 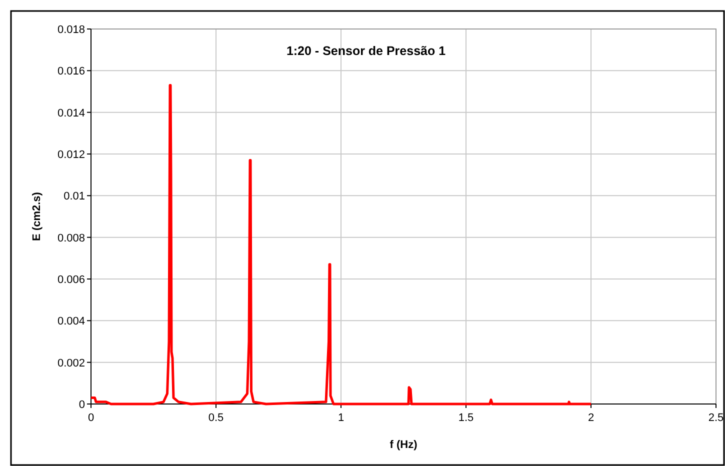 I want to click on x-tick-label: 0, so click(x=91, y=418).